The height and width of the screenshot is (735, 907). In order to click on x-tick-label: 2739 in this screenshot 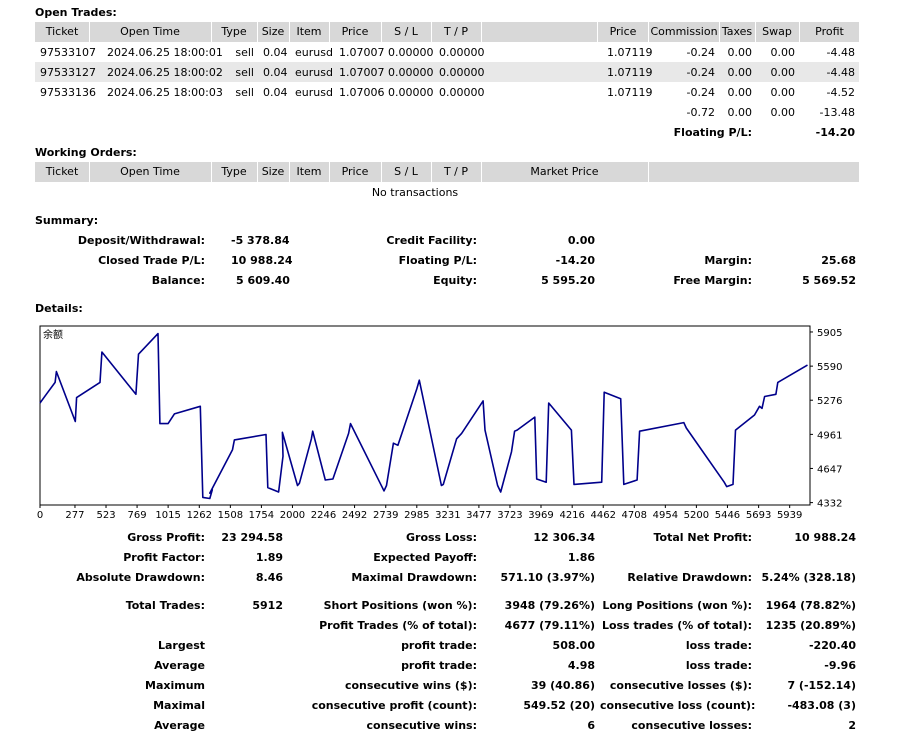, I will do `click(385, 515)`.